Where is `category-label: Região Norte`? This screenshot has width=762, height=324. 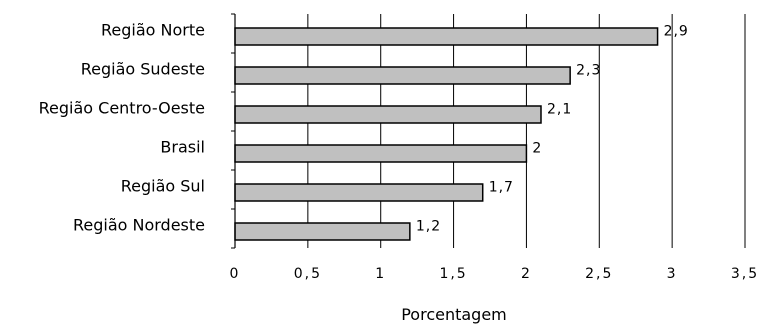
category-label: Região Norte is located at coordinates (153, 30).